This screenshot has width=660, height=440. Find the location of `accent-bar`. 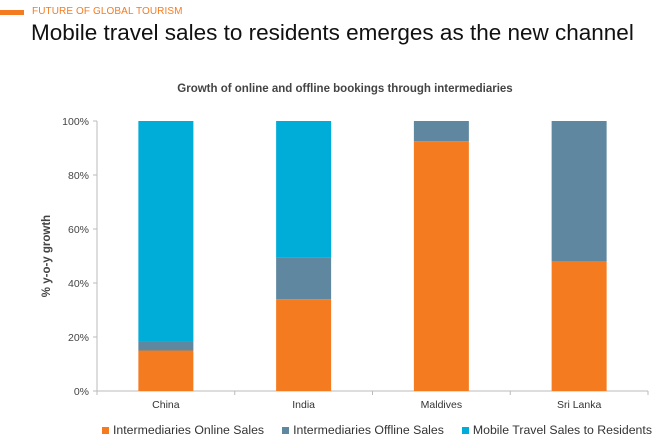

accent-bar is located at coordinates (12, 12).